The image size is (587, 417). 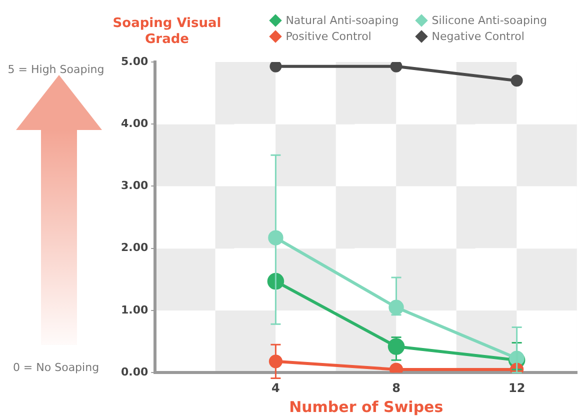 What do you see at coordinates (276, 387) in the screenshot?
I see `x-tick-label: 4` at bounding box center [276, 387].